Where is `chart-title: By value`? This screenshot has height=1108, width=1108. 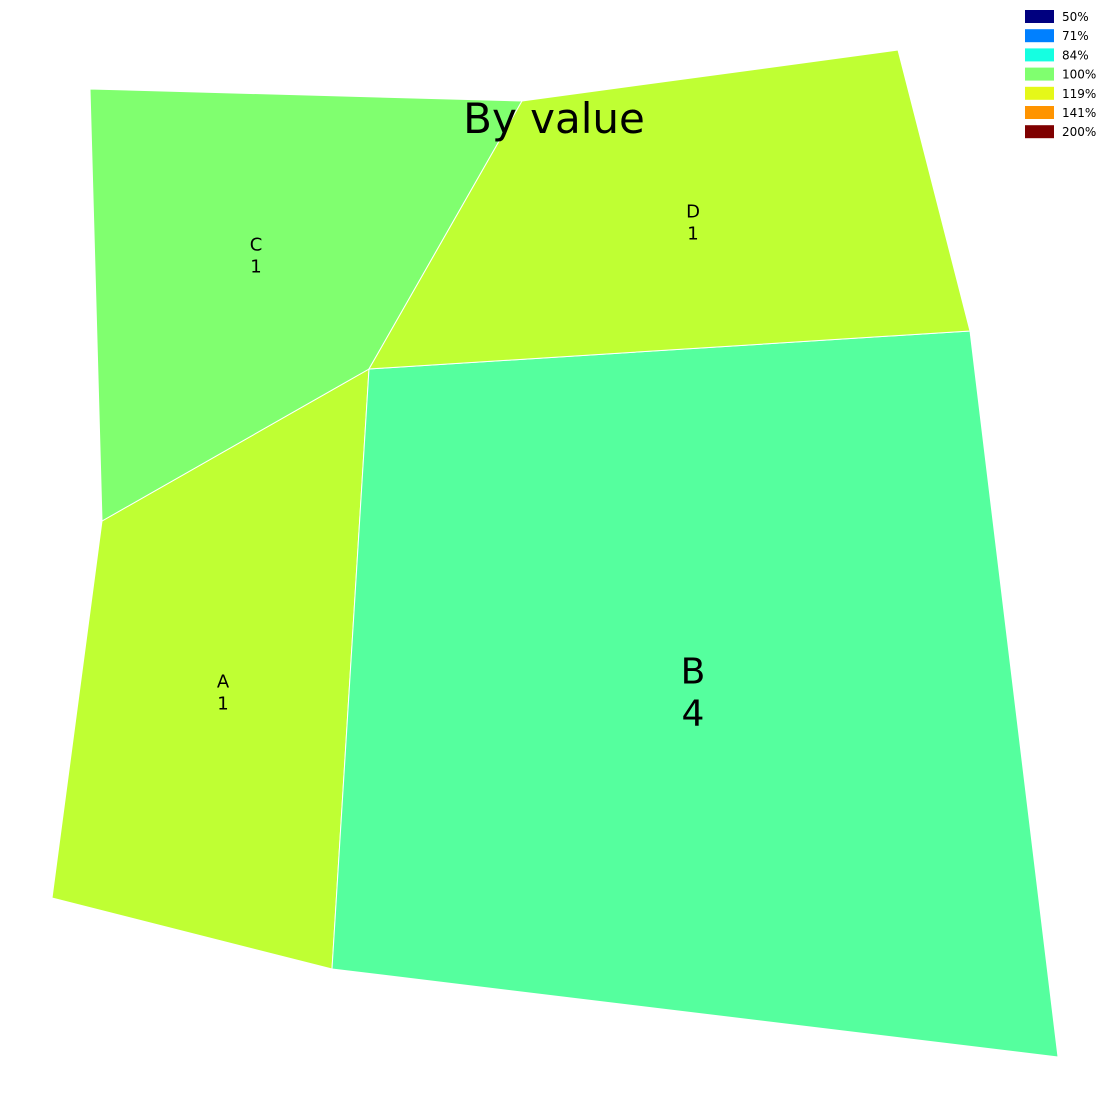 chart-title: By value is located at coordinates (554, 118).